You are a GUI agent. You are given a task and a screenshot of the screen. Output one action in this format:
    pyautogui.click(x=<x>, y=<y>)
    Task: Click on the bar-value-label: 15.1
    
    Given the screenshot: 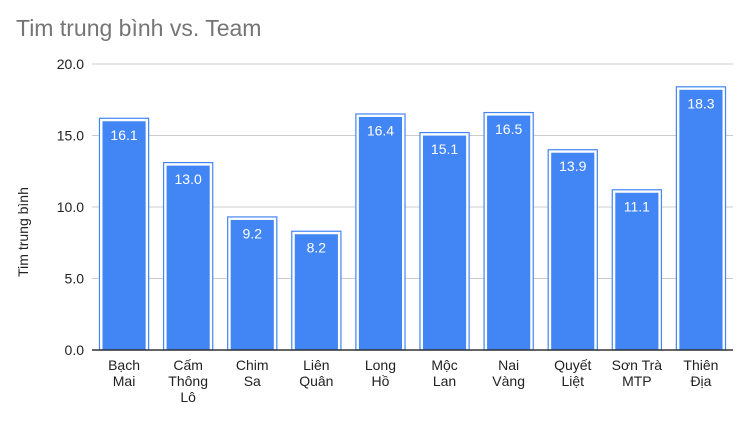 What is the action you would take?
    pyautogui.click(x=444, y=149)
    